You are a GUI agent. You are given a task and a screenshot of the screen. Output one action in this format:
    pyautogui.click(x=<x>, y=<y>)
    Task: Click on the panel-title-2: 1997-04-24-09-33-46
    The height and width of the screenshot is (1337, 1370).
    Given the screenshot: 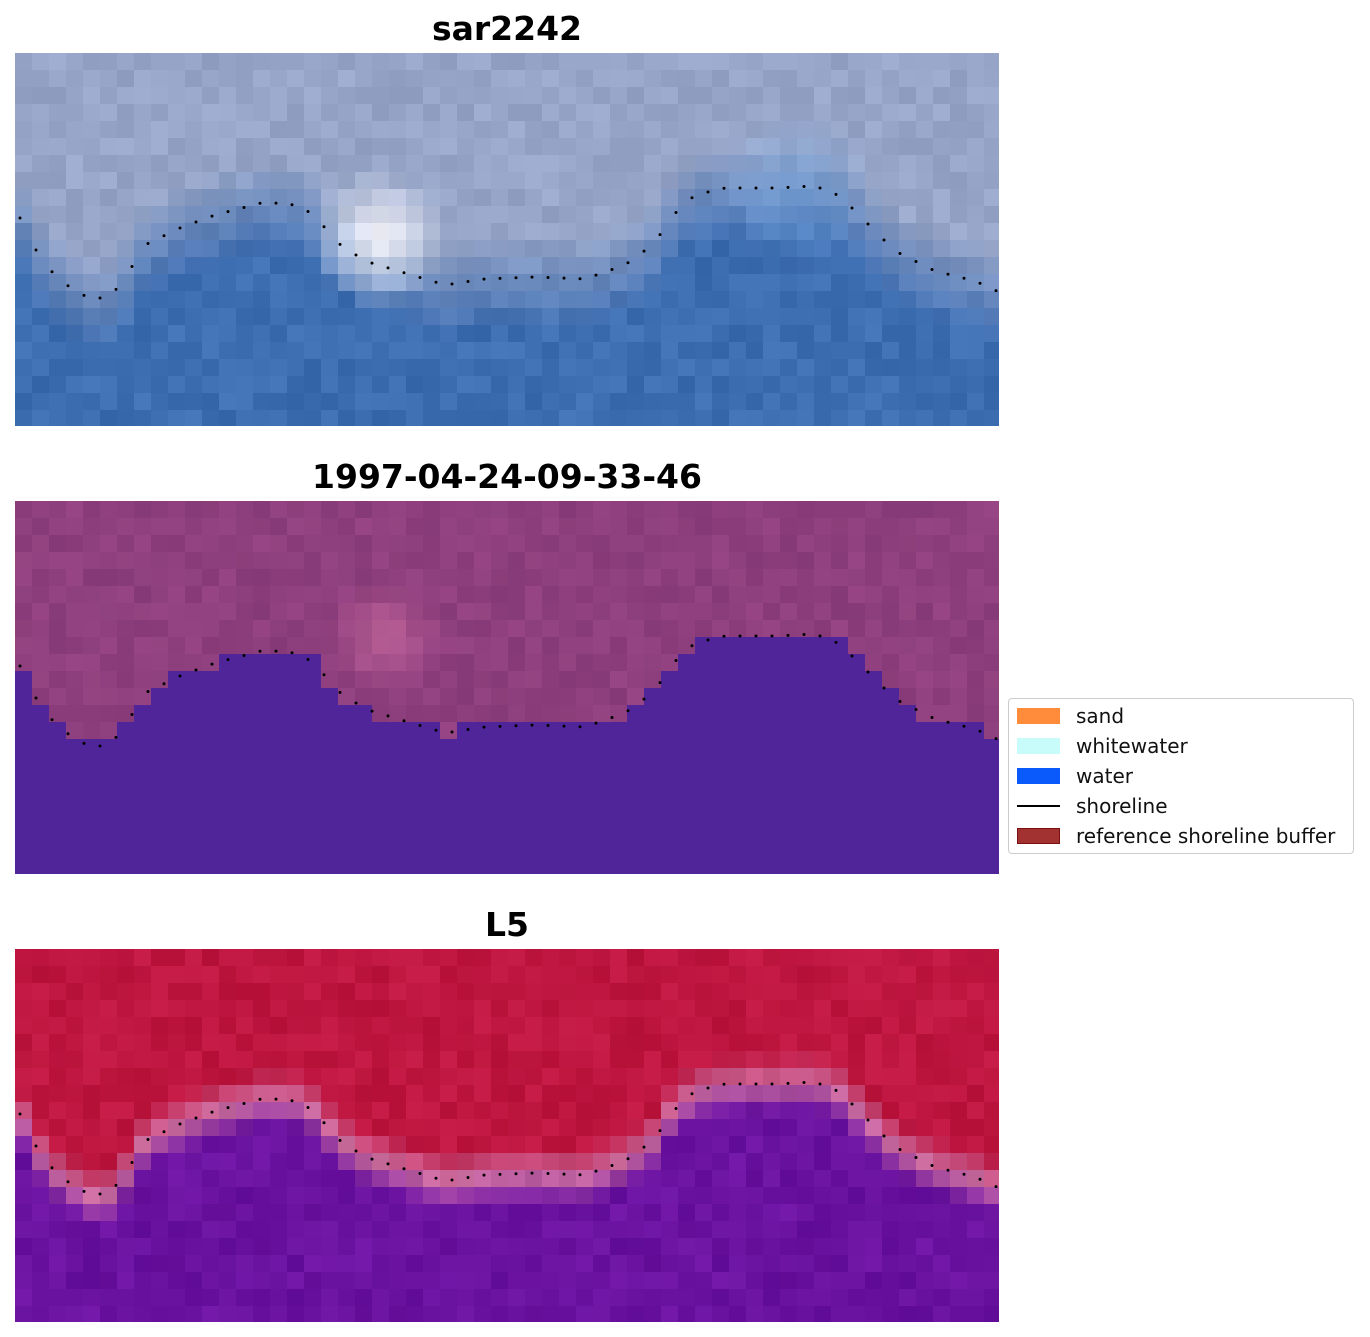 What is the action you would take?
    pyautogui.click(x=507, y=476)
    